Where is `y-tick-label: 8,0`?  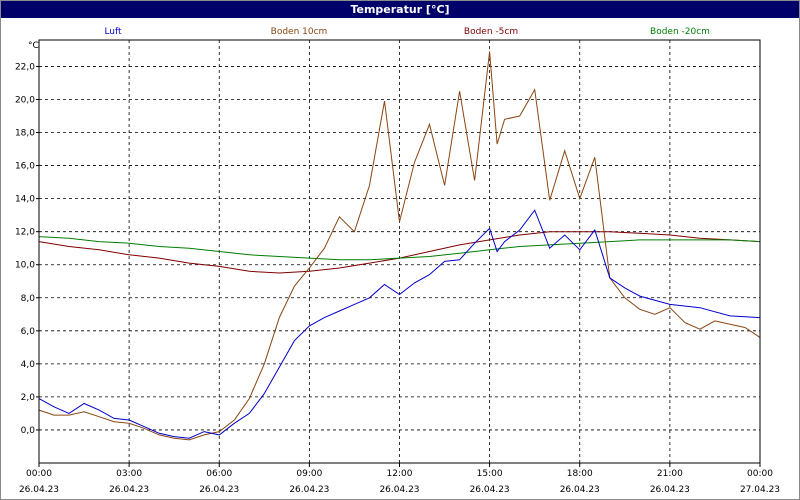
y-tick-label: 8,0 is located at coordinates (28, 299).